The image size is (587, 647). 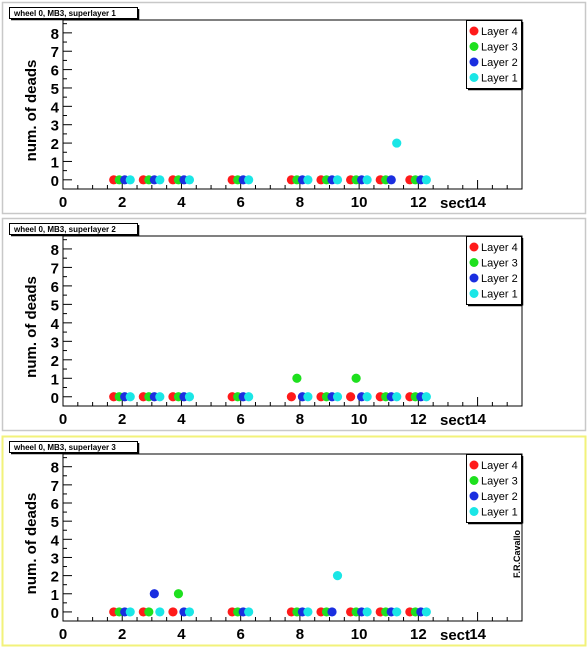 I want to click on chart-title: wheel 0, MB3, superlayer 1, so click(x=64, y=13).